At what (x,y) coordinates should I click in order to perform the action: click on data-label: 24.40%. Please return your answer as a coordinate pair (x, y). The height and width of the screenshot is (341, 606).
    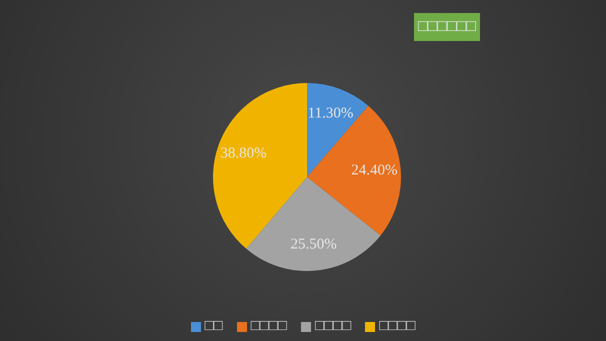
    Looking at the image, I should click on (374, 170).